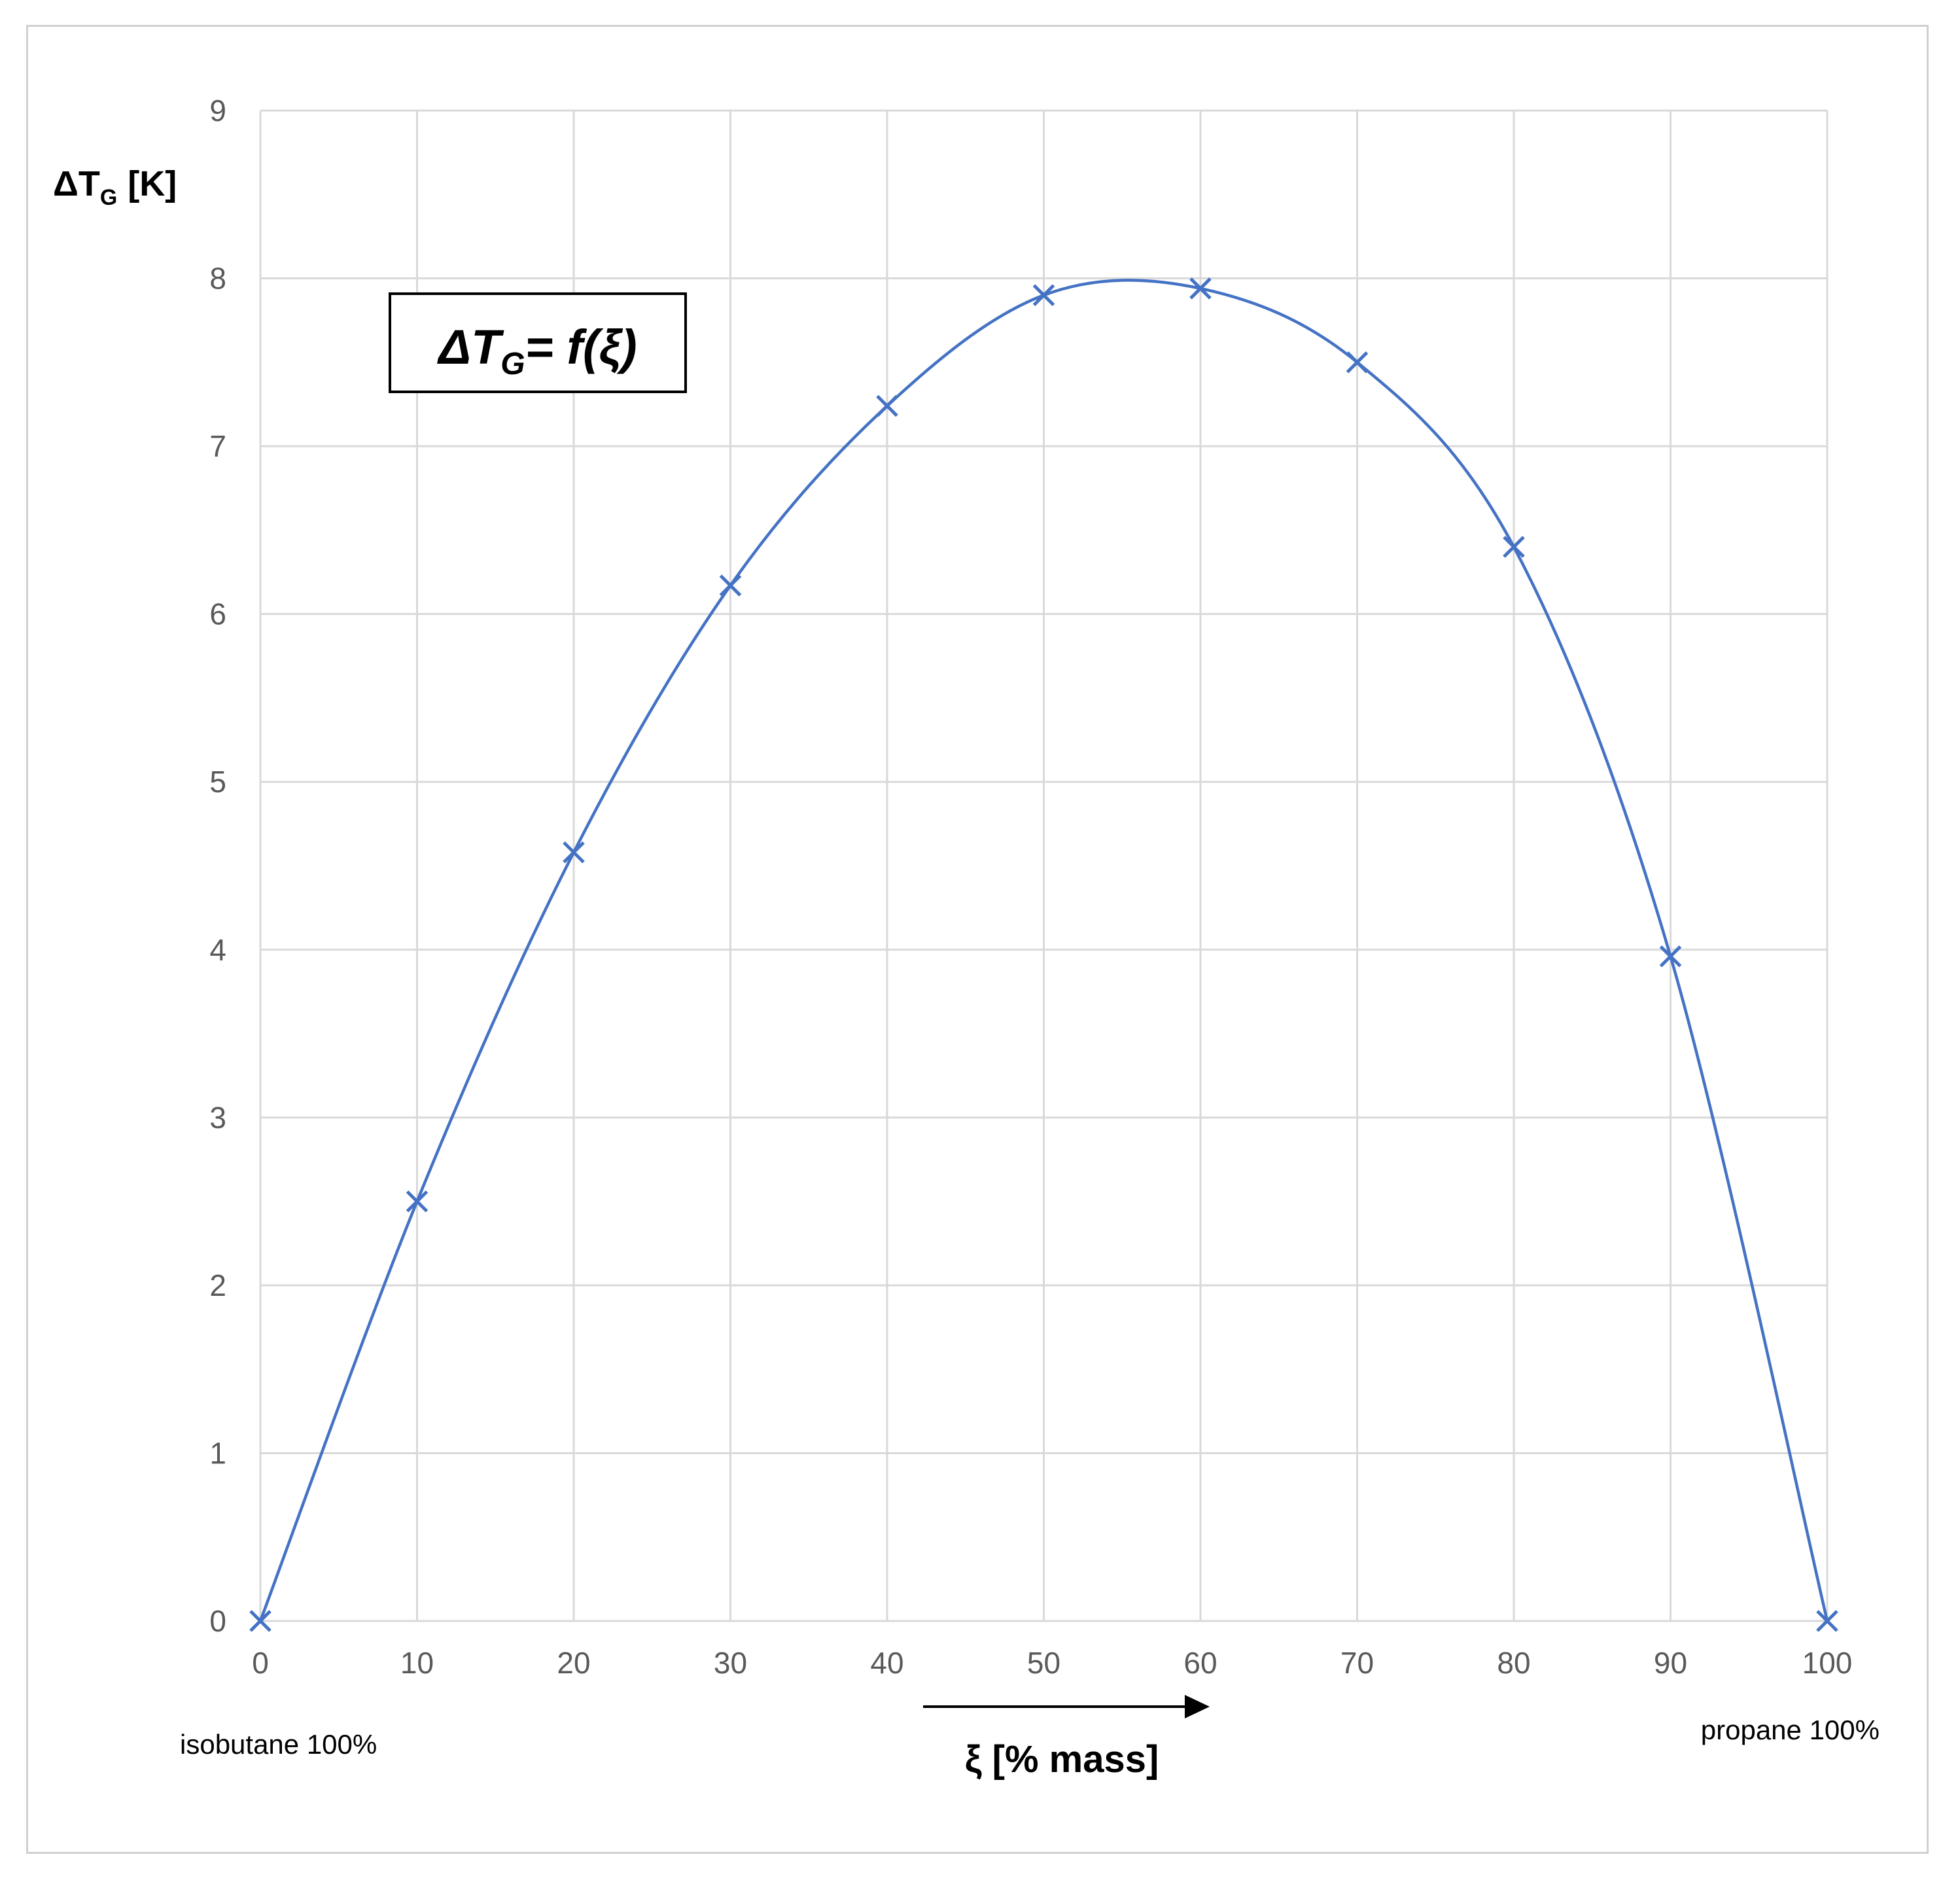  Describe the element at coordinates (536, 350) in the screenshot. I see `formula-text: ΔTG= f(ξ)` at that location.